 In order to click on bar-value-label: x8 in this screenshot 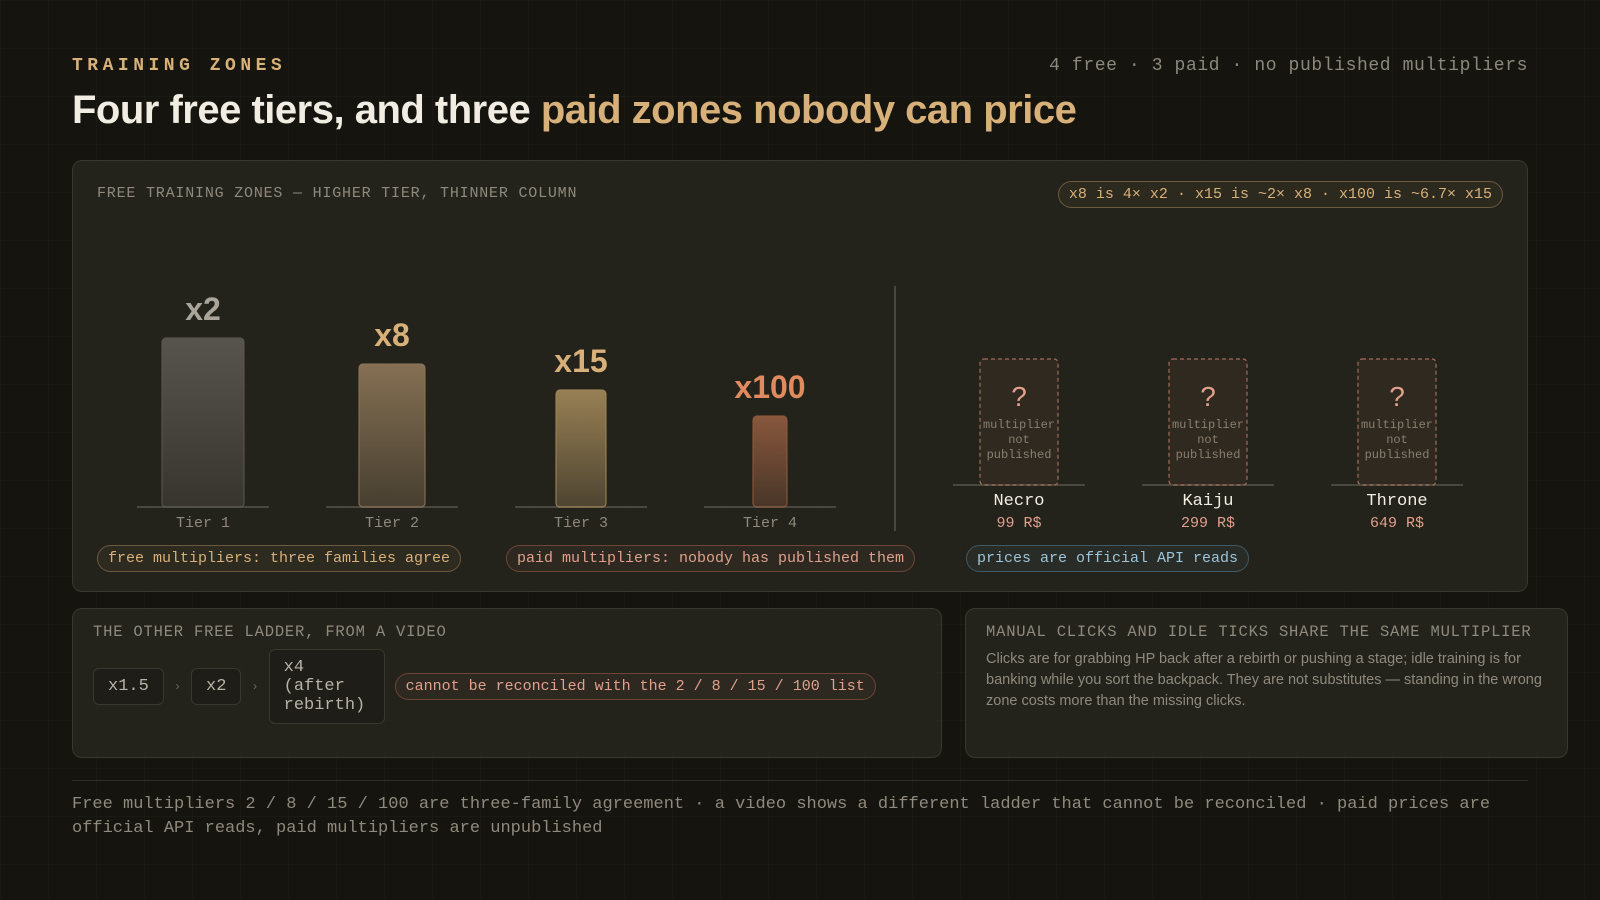, I will do `click(392, 335)`.